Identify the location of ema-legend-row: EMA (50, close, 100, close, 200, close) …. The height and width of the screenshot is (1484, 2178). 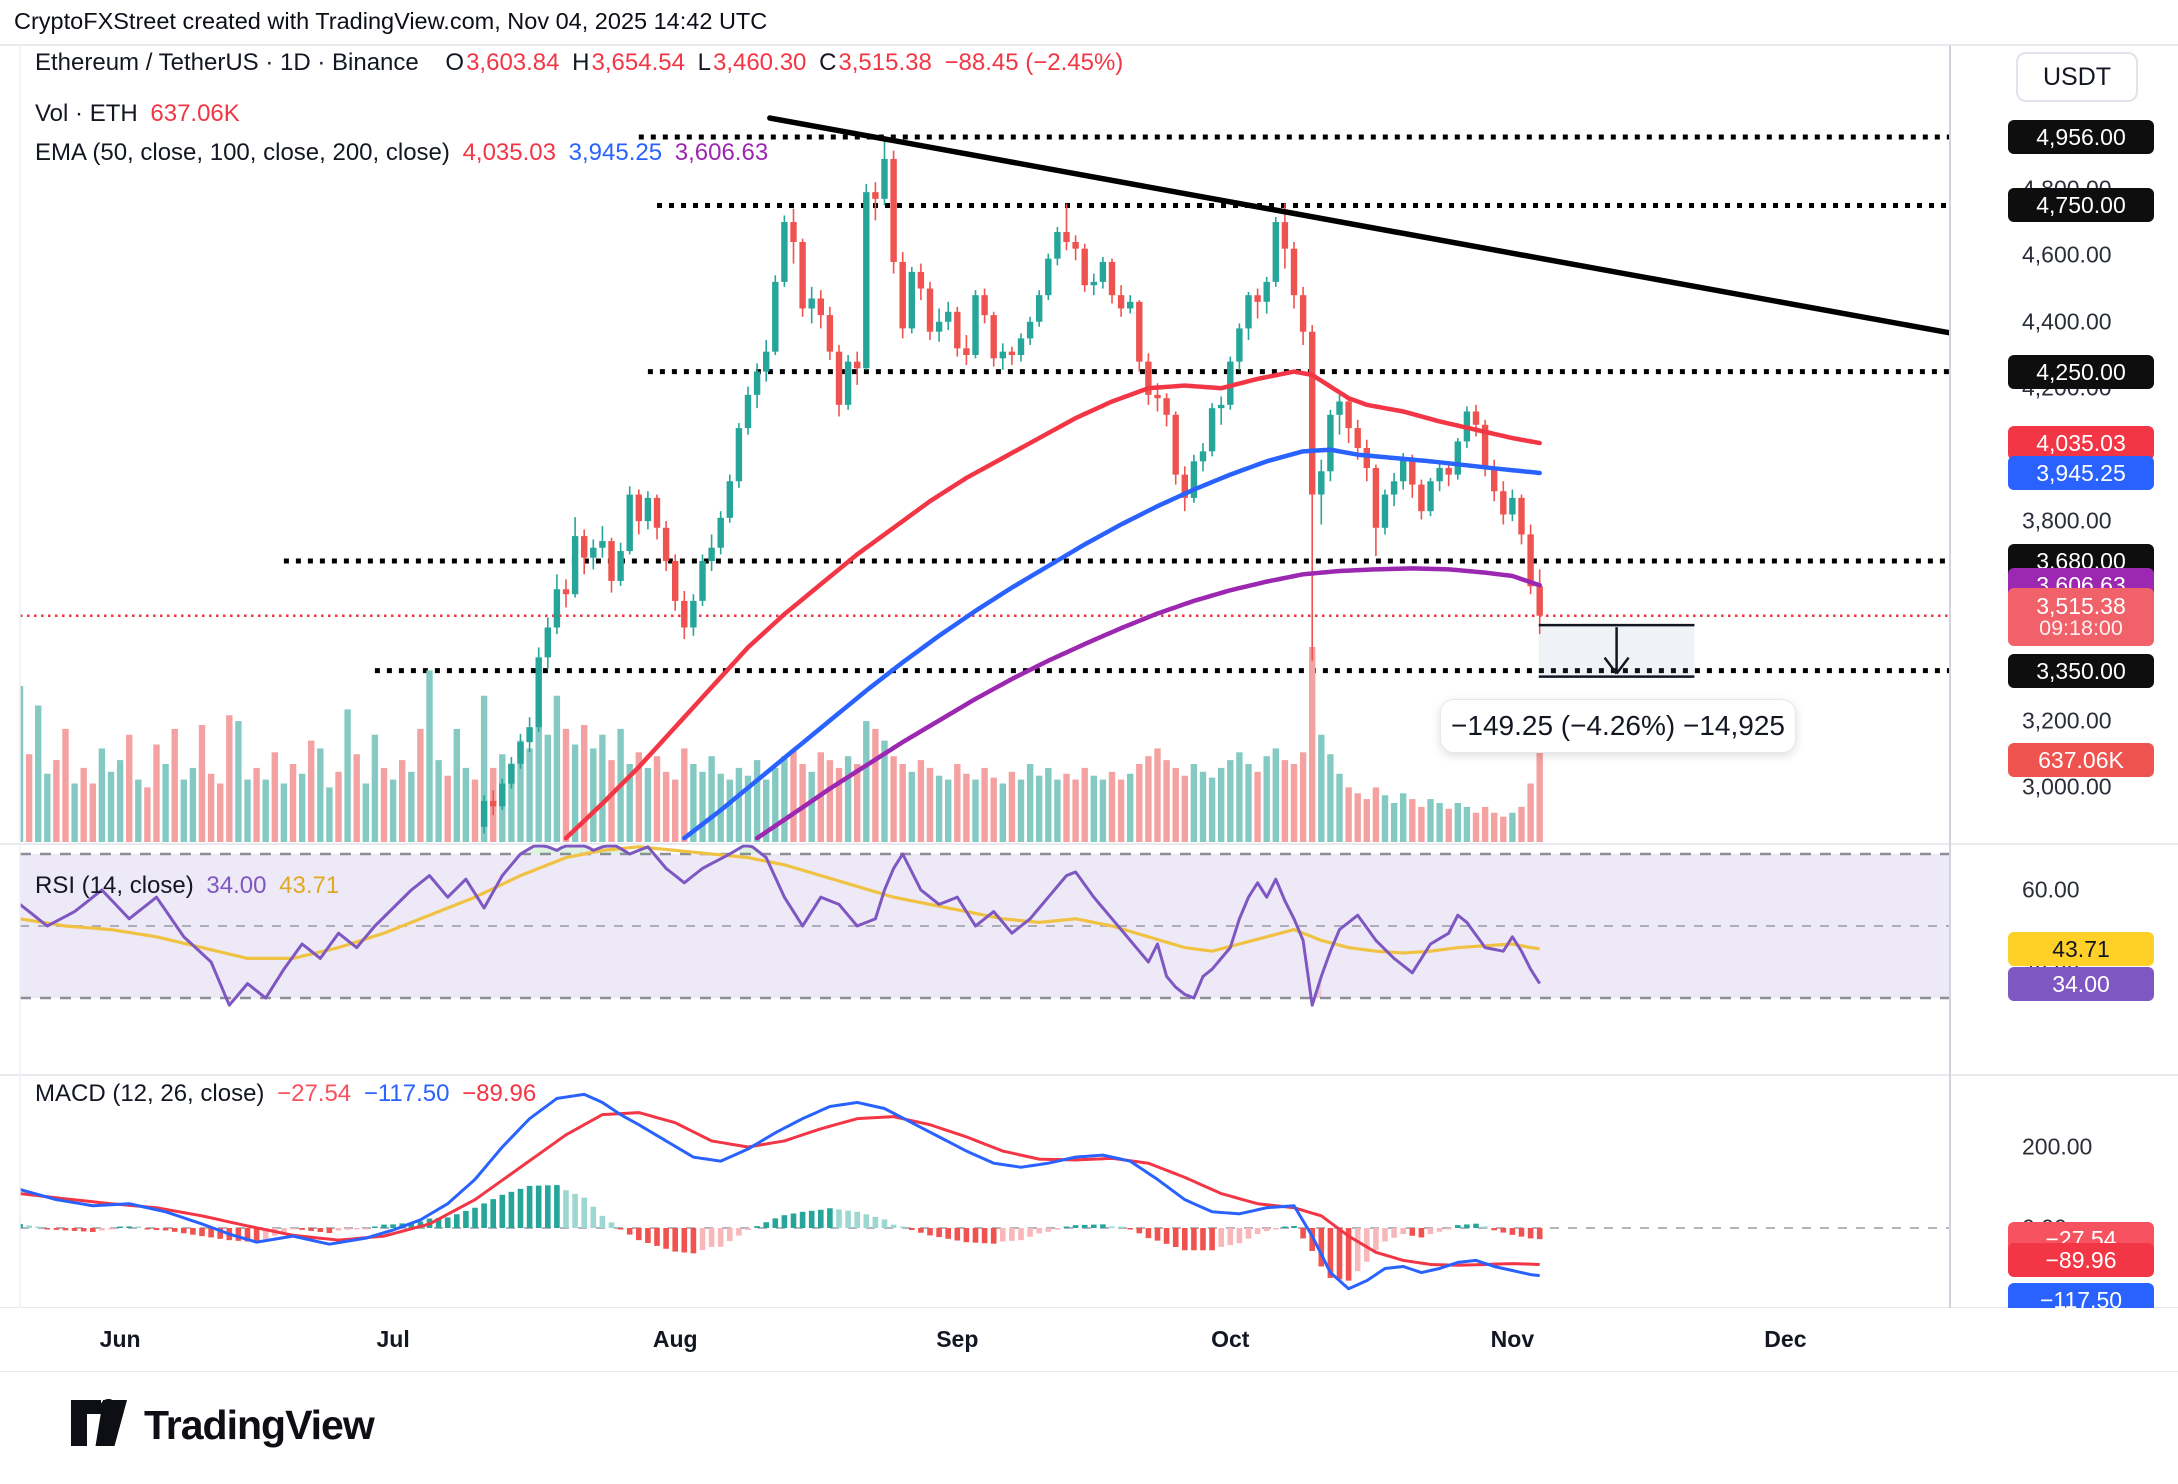
(404, 153).